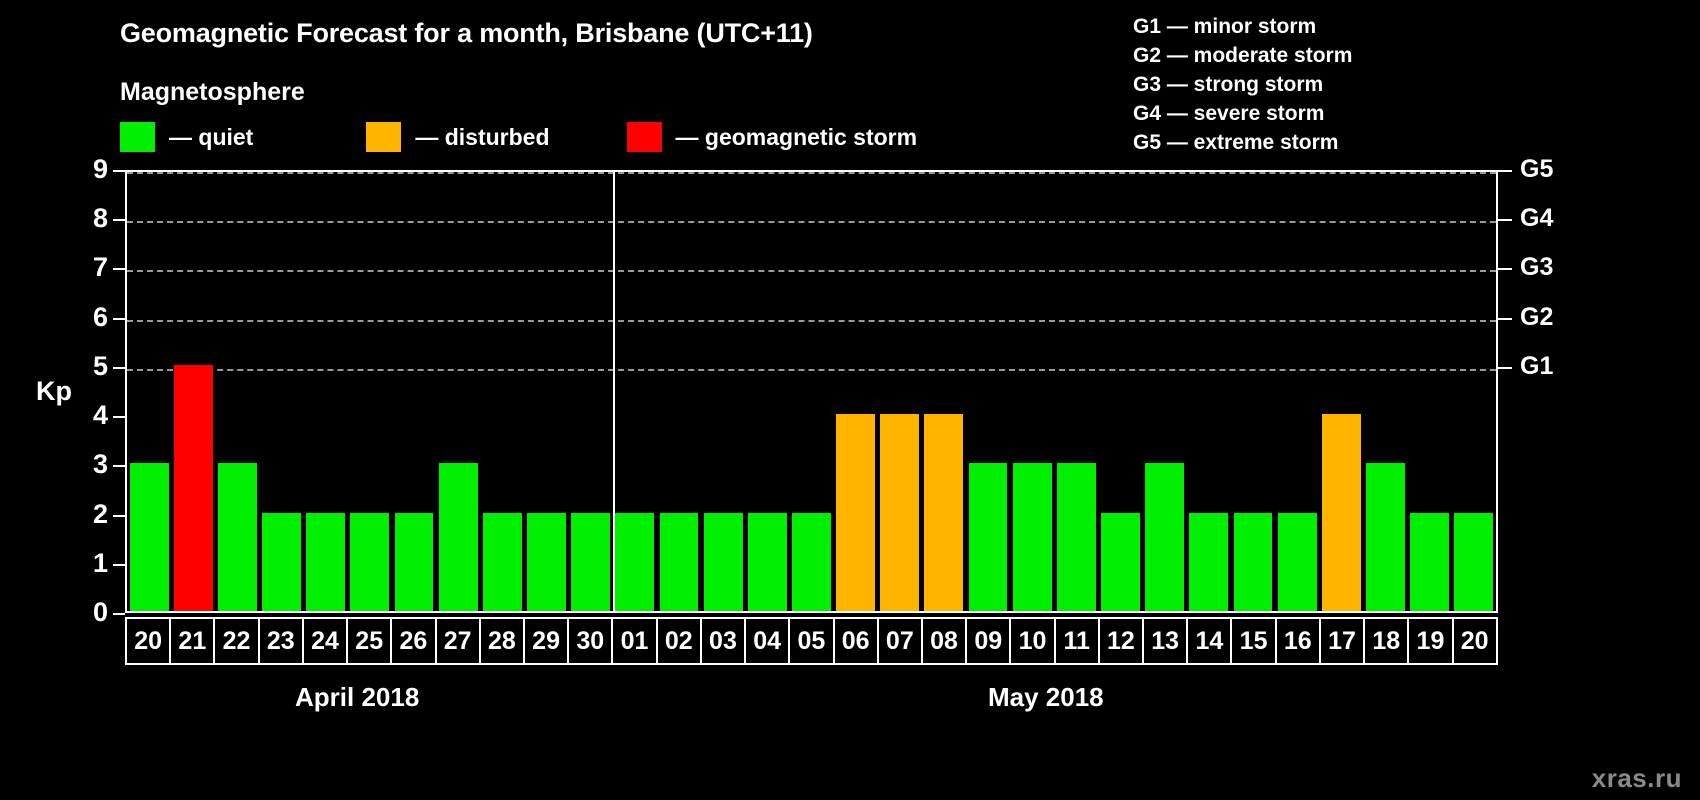 The height and width of the screenshot is (800, 1700). What do you see at coordinates (1505, 171) in the screenshot?
I see `g-axis-tick` at bounding box center [1505, 171].